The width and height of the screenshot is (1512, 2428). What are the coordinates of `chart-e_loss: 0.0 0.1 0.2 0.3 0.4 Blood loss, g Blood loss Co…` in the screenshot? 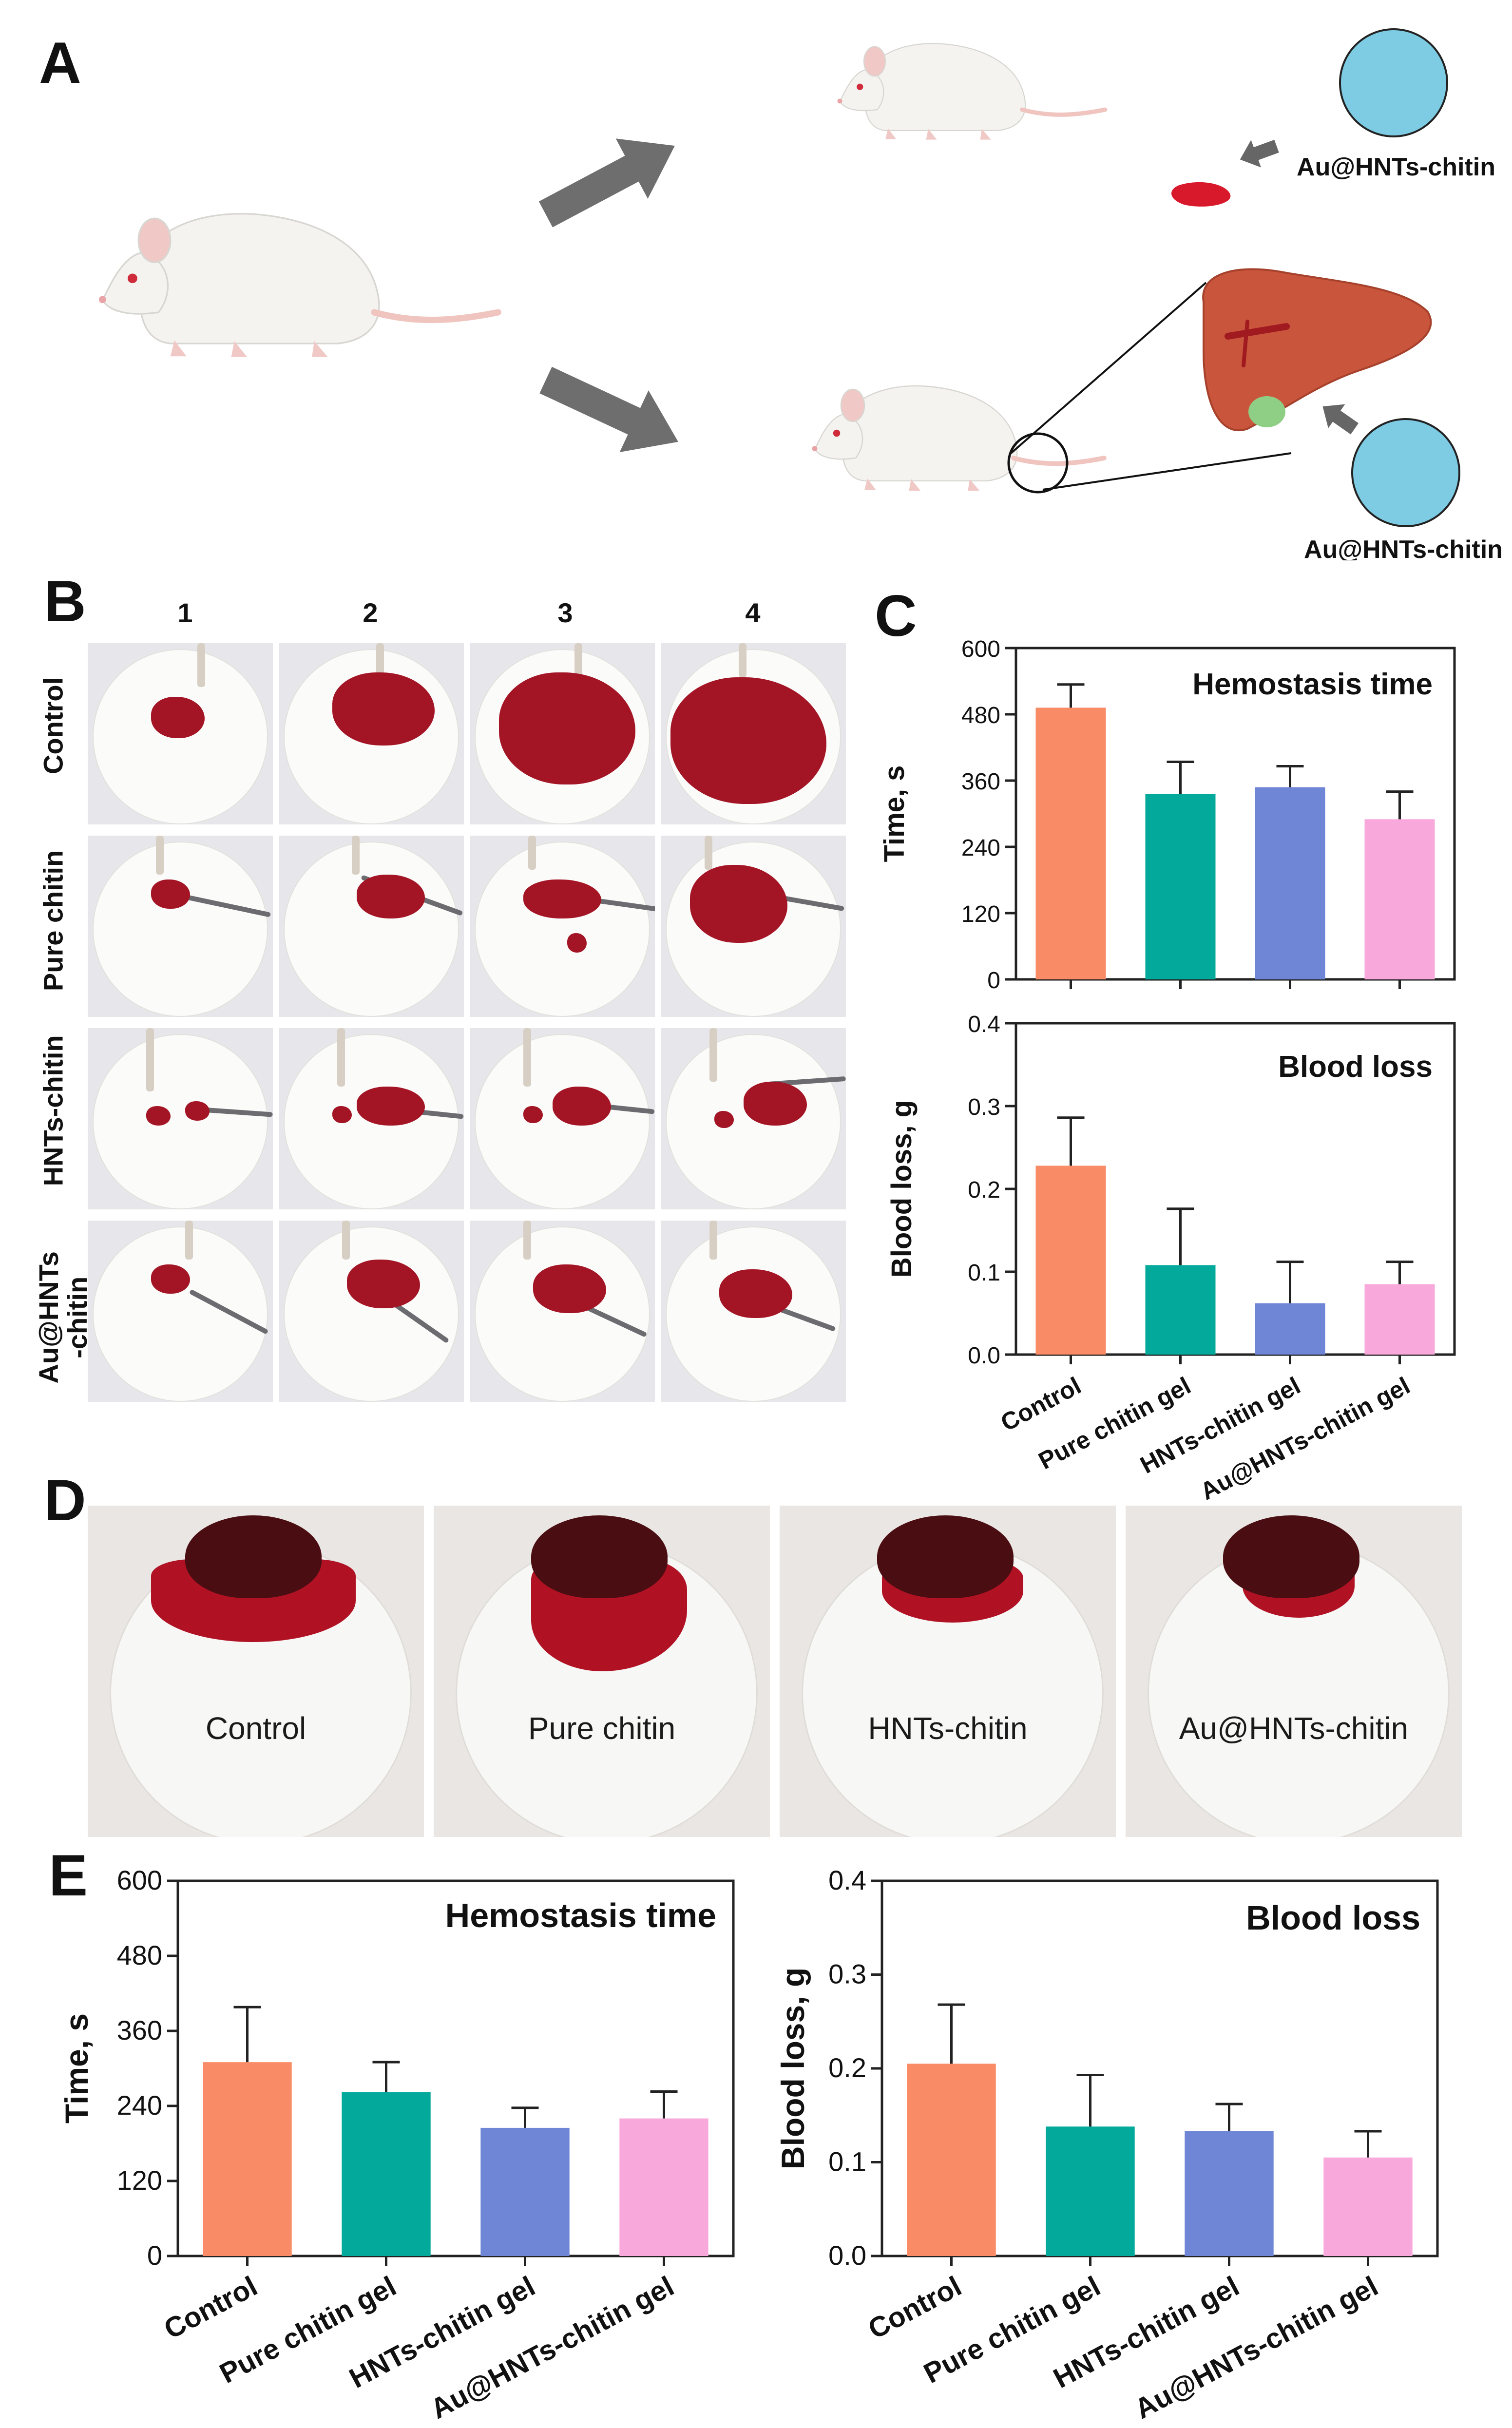 It's located at (1107, 2145).